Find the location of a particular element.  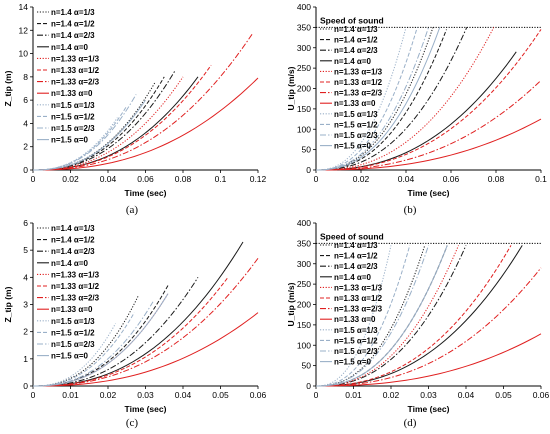

y-tick-label: 300 is located at coordinates (304, 48).